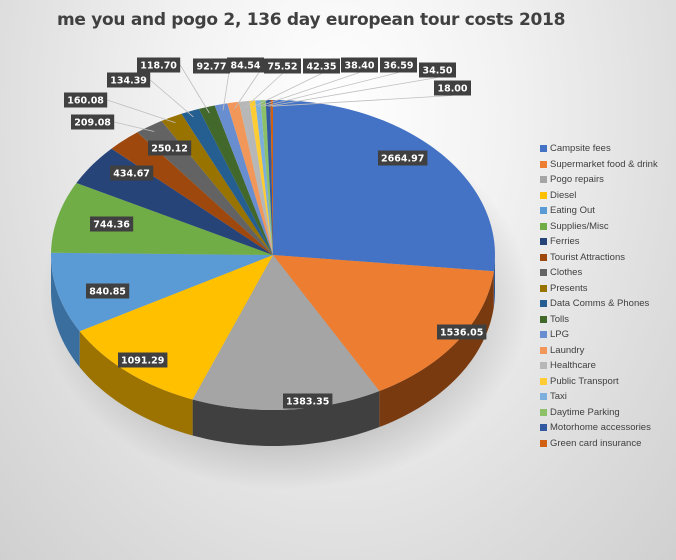 This screenshot has width=676, height=560. I want to click on data-label: 38.40, so click(359, 65).